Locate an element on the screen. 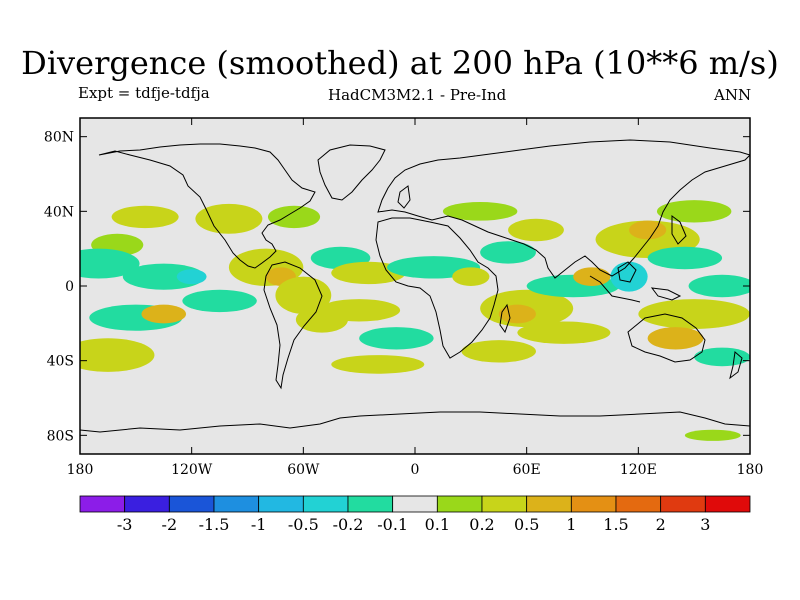 This screenshot has height=600, width=800. colorbar-label: -0.2 is located at coordinates (348, 524).